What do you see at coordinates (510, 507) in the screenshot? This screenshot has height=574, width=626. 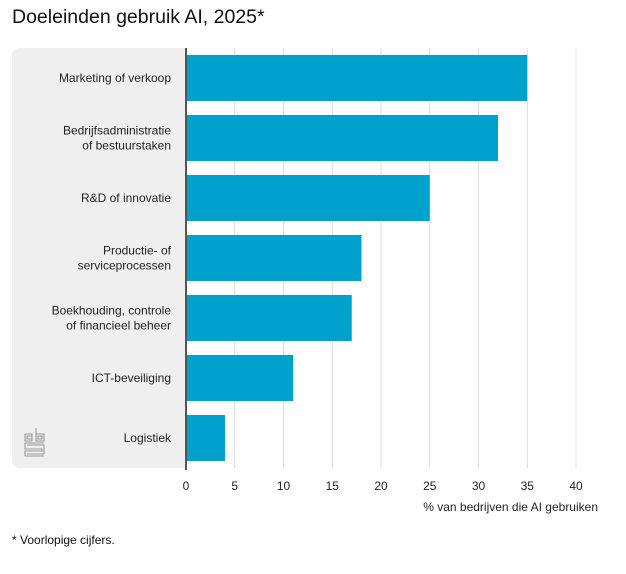 I see `x-axis-title: % van bedrijven die AI gebruiken` at bounding box center [510, 507].